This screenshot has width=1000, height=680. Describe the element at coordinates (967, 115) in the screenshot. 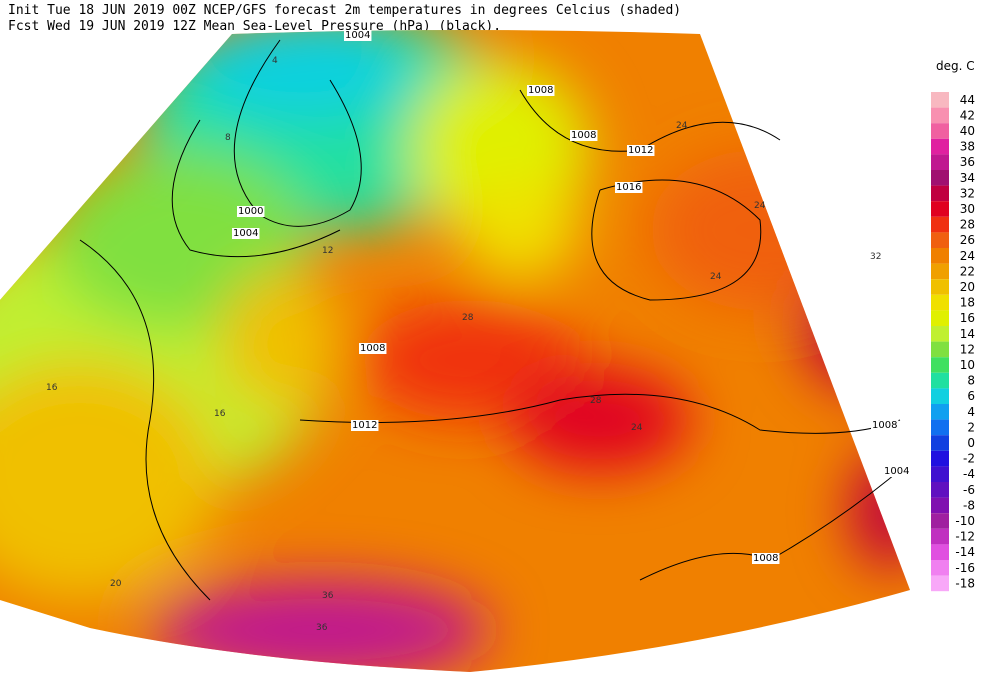

I see `legend-label: 42` at that location.